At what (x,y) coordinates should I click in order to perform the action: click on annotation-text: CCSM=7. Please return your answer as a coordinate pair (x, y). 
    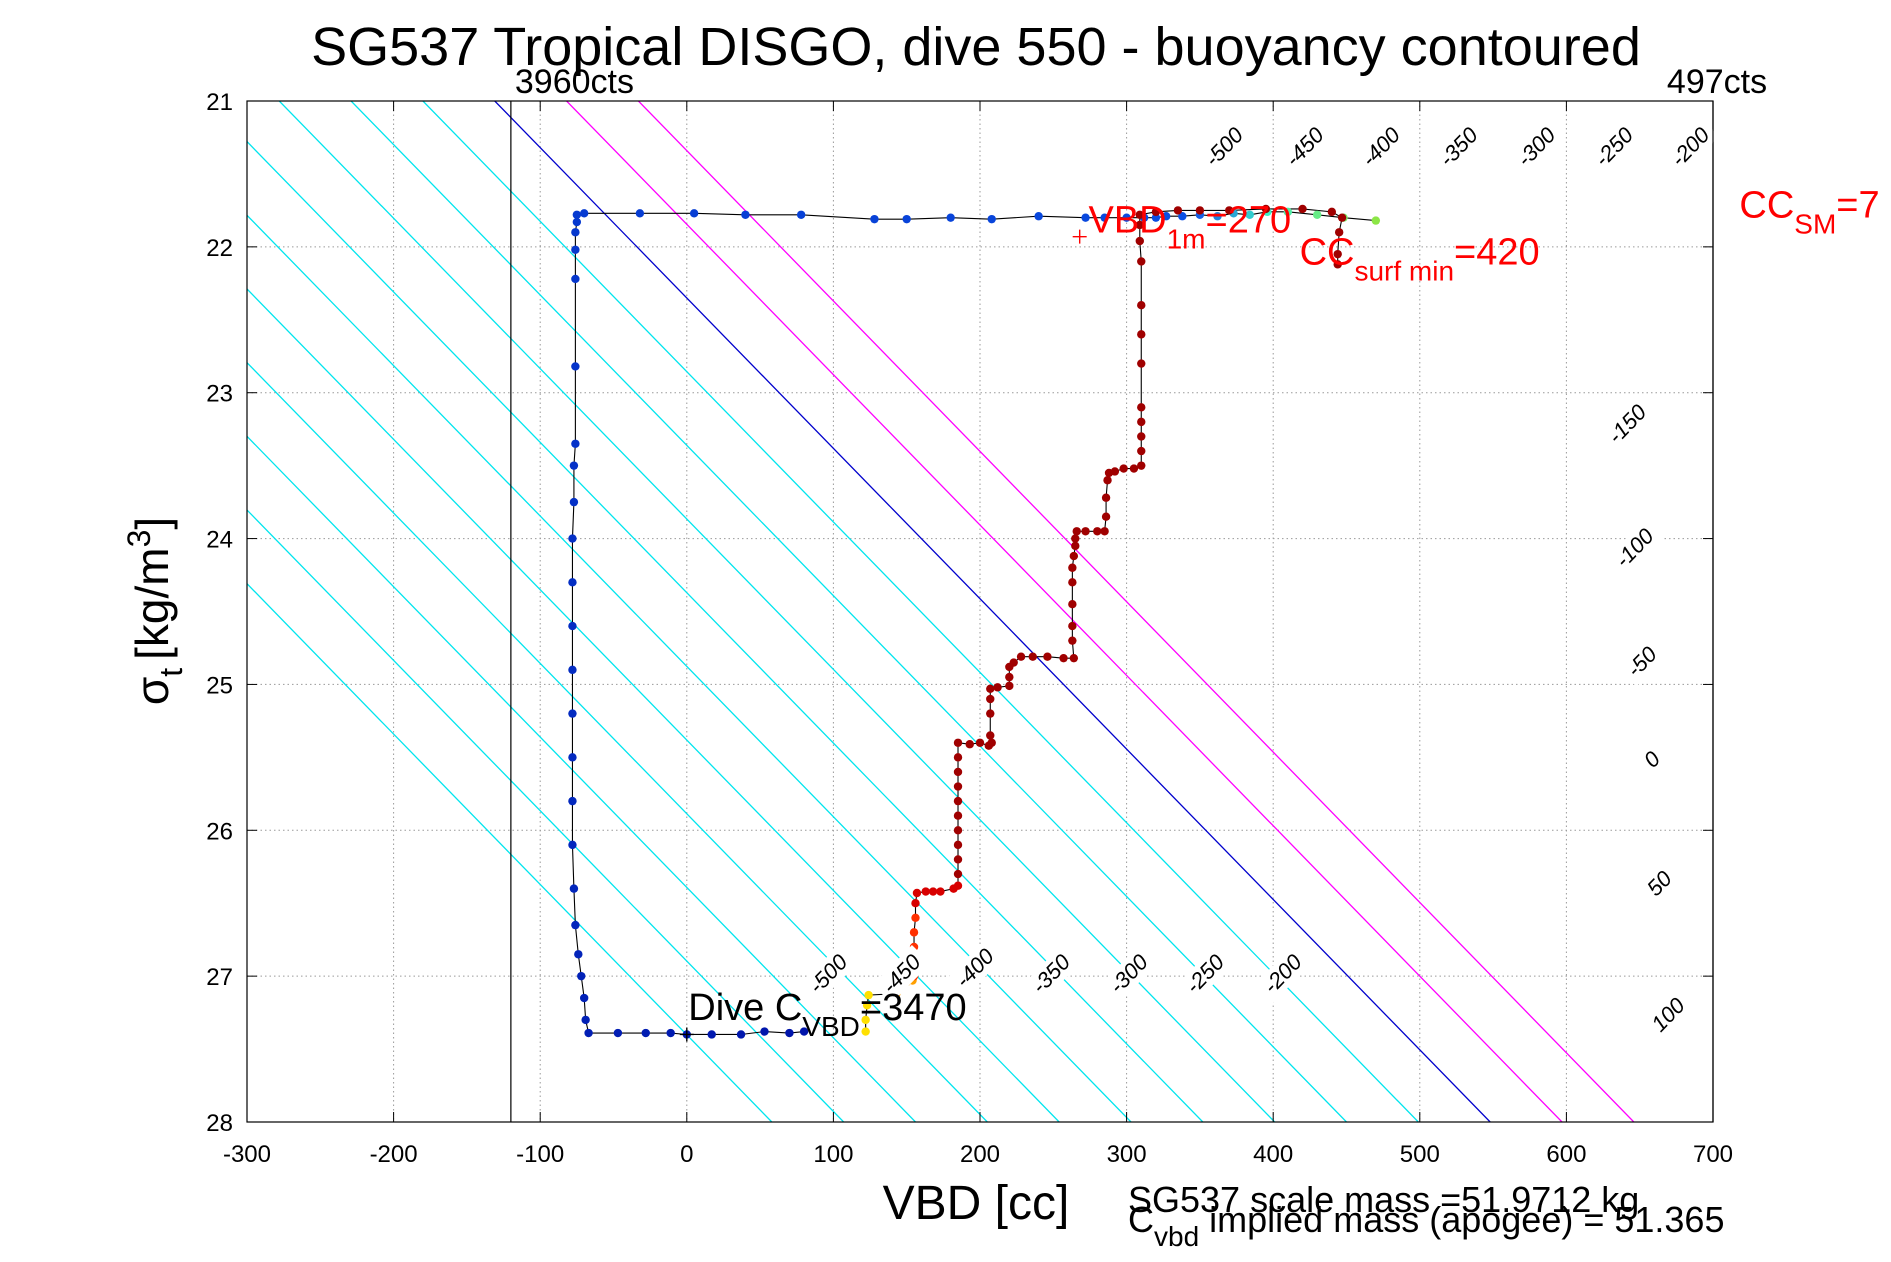
    Looking at the image, I should click on (1809, 212).